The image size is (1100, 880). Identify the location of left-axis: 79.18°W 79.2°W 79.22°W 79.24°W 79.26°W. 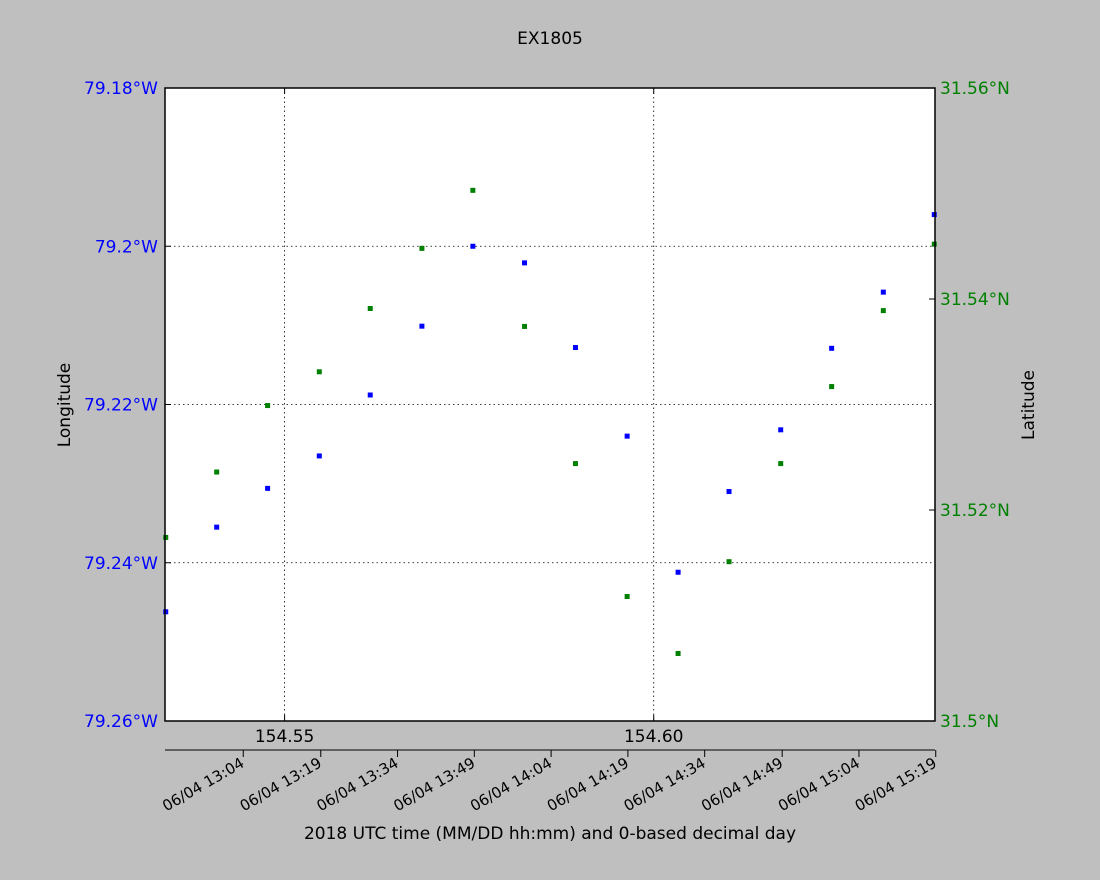
(127, 405).